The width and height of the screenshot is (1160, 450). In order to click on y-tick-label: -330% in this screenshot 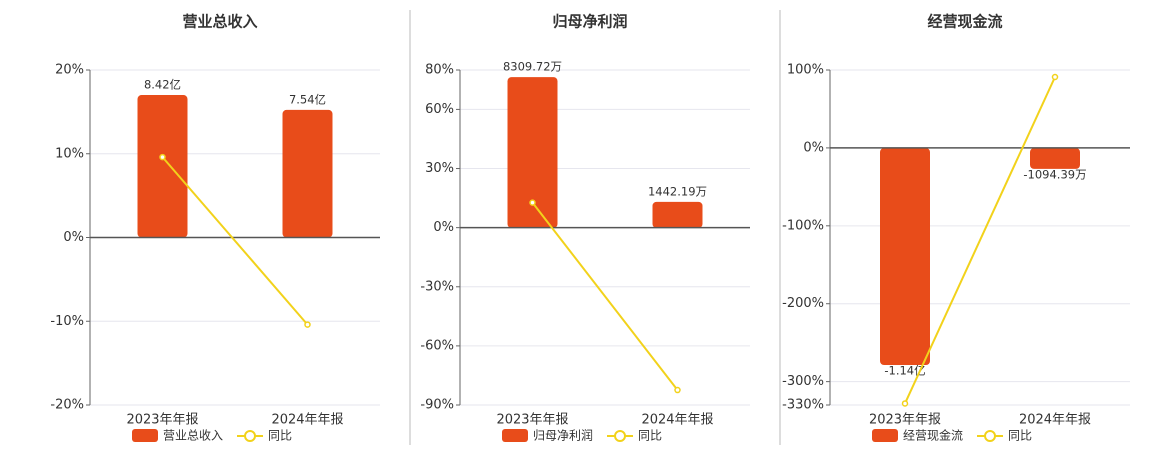, I will do `click(803, 405)`.